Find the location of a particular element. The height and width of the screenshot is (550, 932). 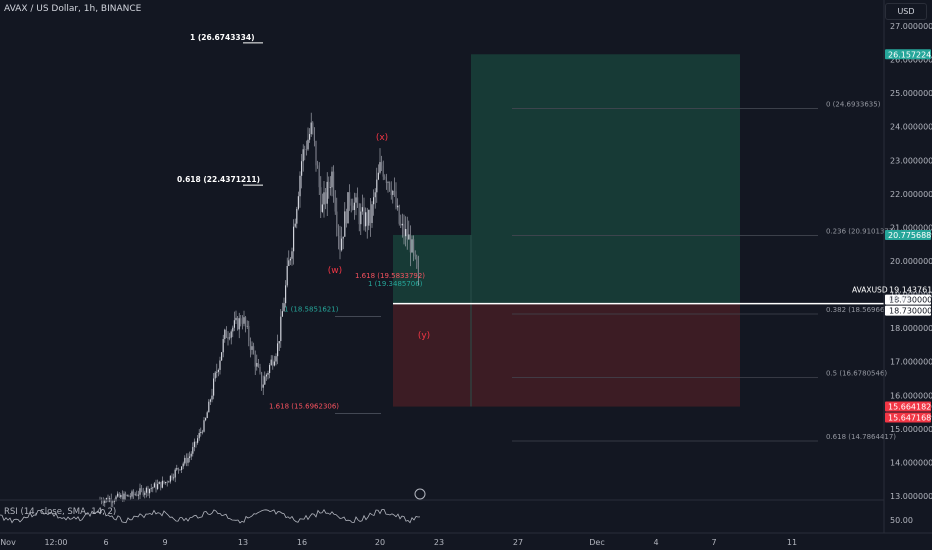

currency-selector: USD is located at coordinates (906, 11).